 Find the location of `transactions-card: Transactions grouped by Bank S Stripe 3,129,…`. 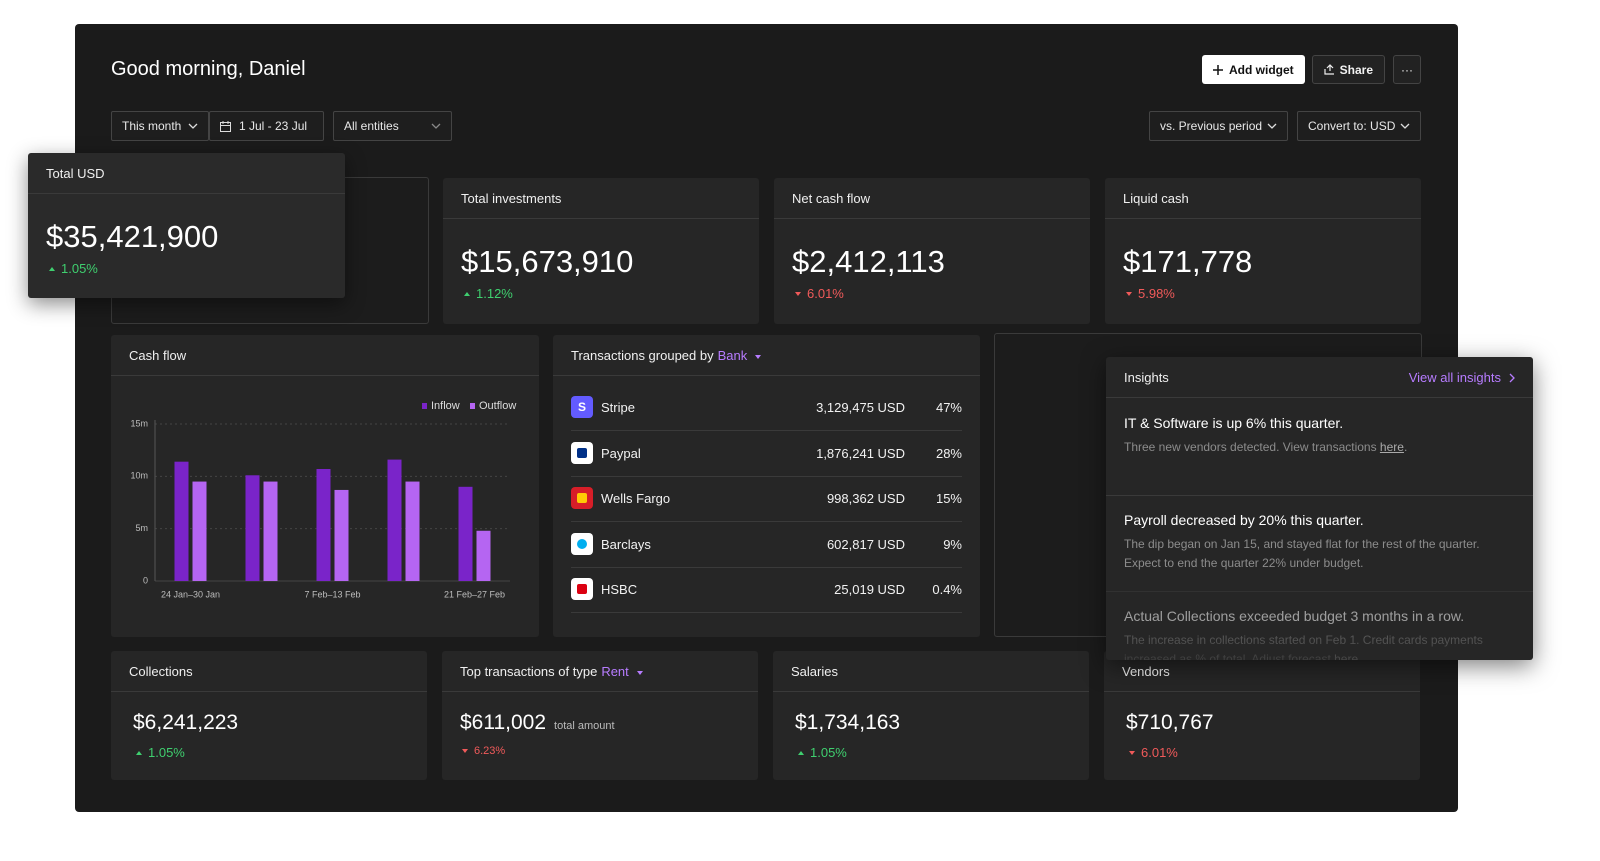

transactions-card: Transactions grouped by Bank S Stripe 3,129,… is located at coordinates (766, 486).